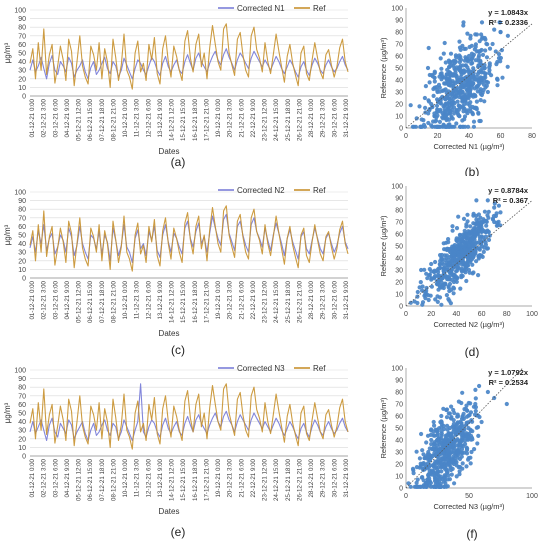 This screenshot has height=541, width=550. What do you see at coordinates (24, 97) in the screenshot?
I see `y-tick-label: 0` at bounding box center [24, 97].